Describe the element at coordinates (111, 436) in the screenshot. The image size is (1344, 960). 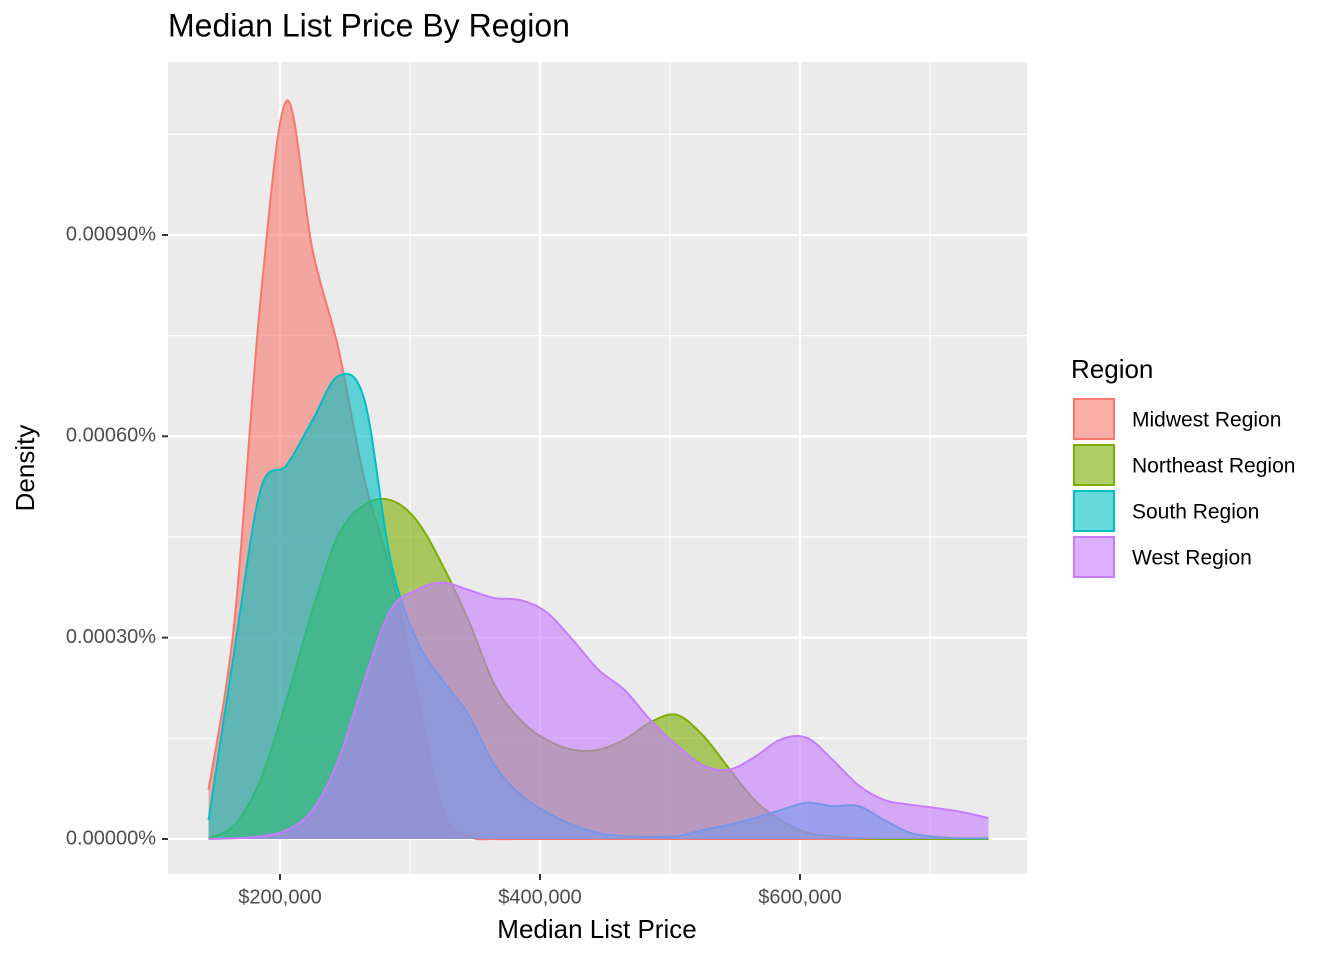
I see `y-tick-label: 0.00060%` at that location.